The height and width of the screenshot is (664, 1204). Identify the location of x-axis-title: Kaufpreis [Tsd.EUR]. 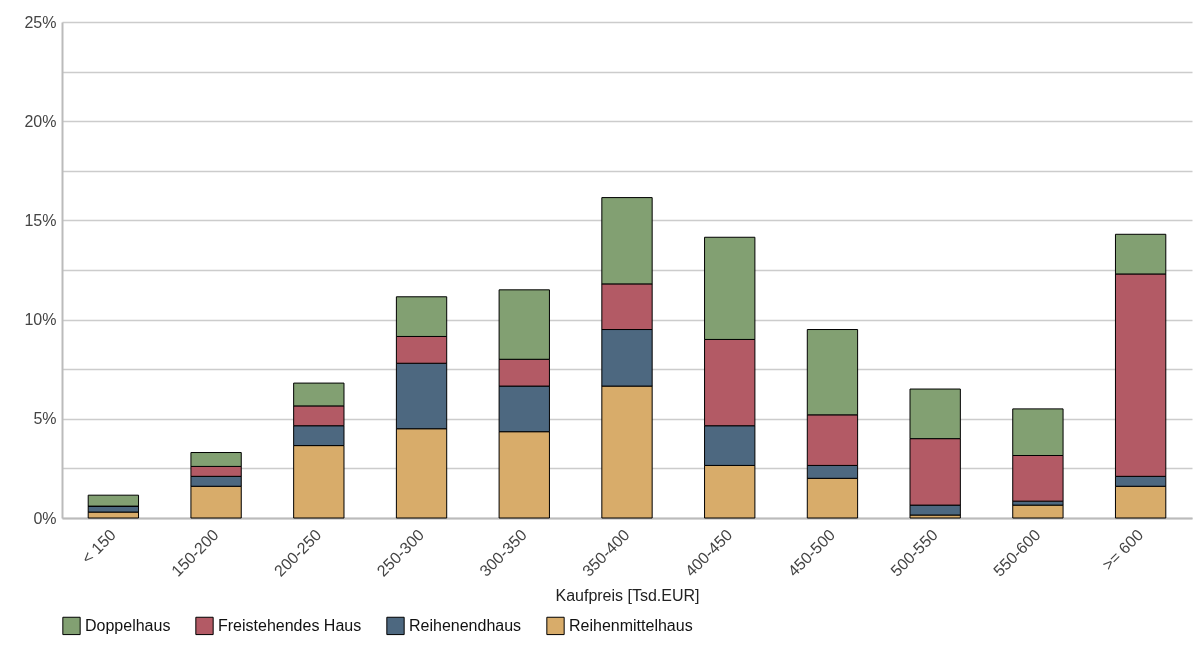
(627, 595).